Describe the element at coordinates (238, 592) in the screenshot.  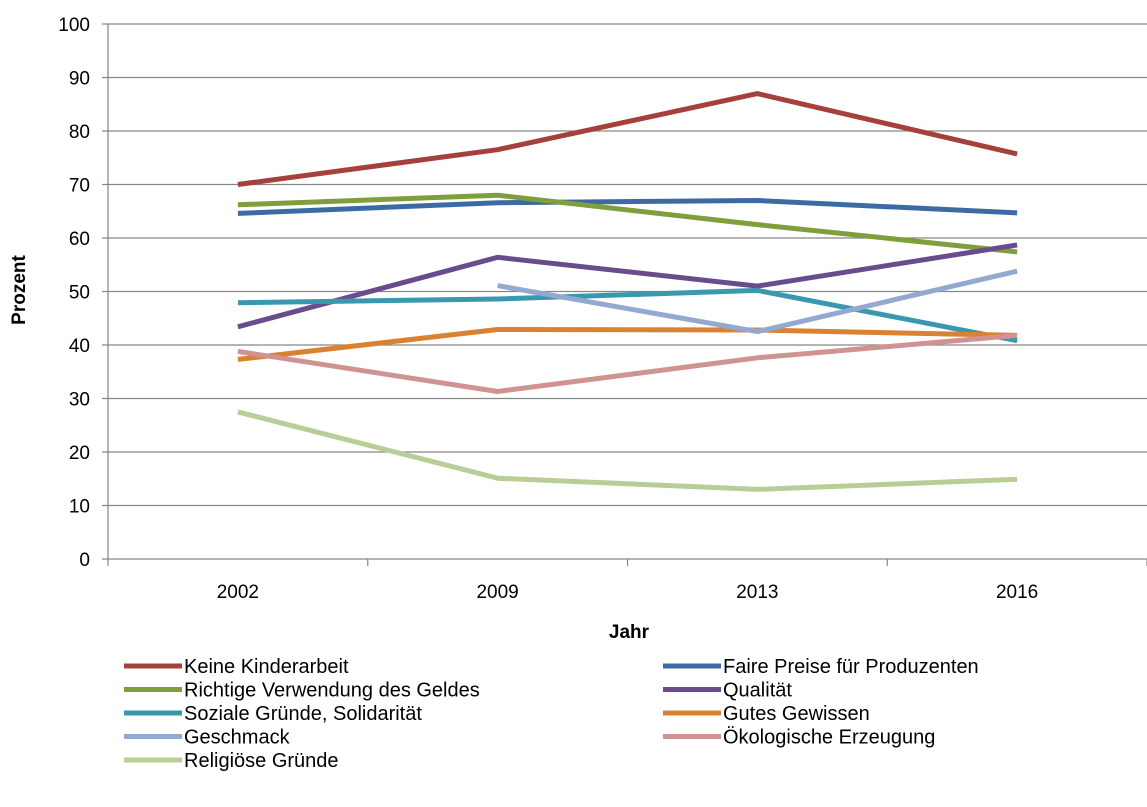
I see `x-tick-label: 2002` at that location.